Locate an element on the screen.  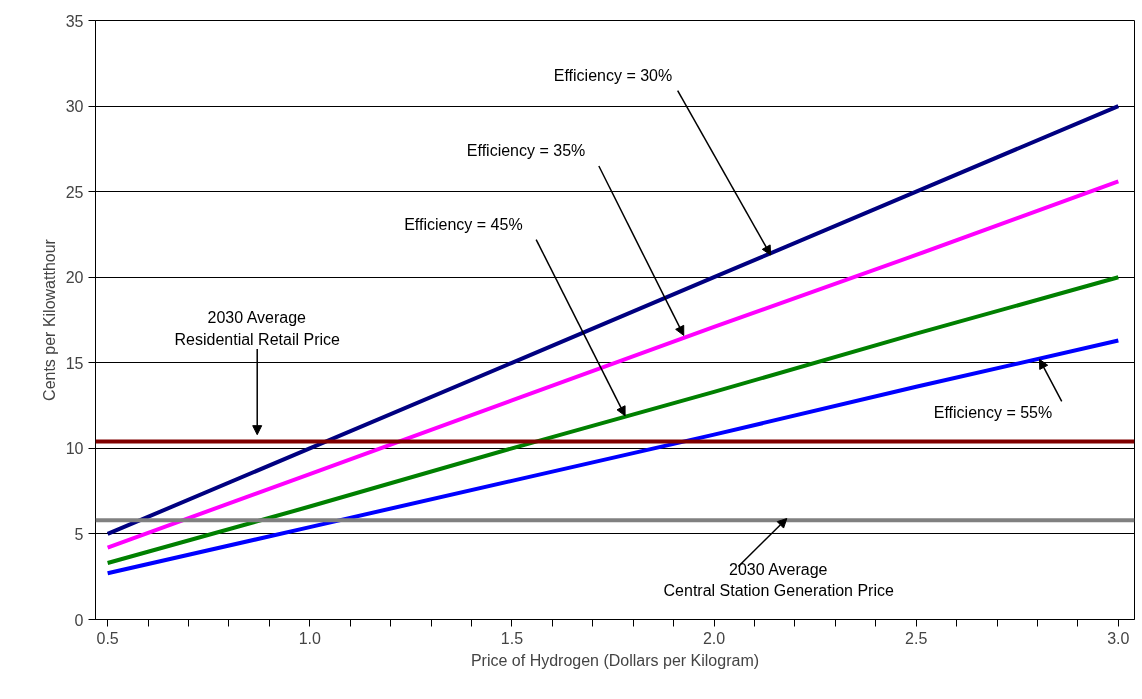
x-tick-label: 2.0 is located at coordinates (714, 638).